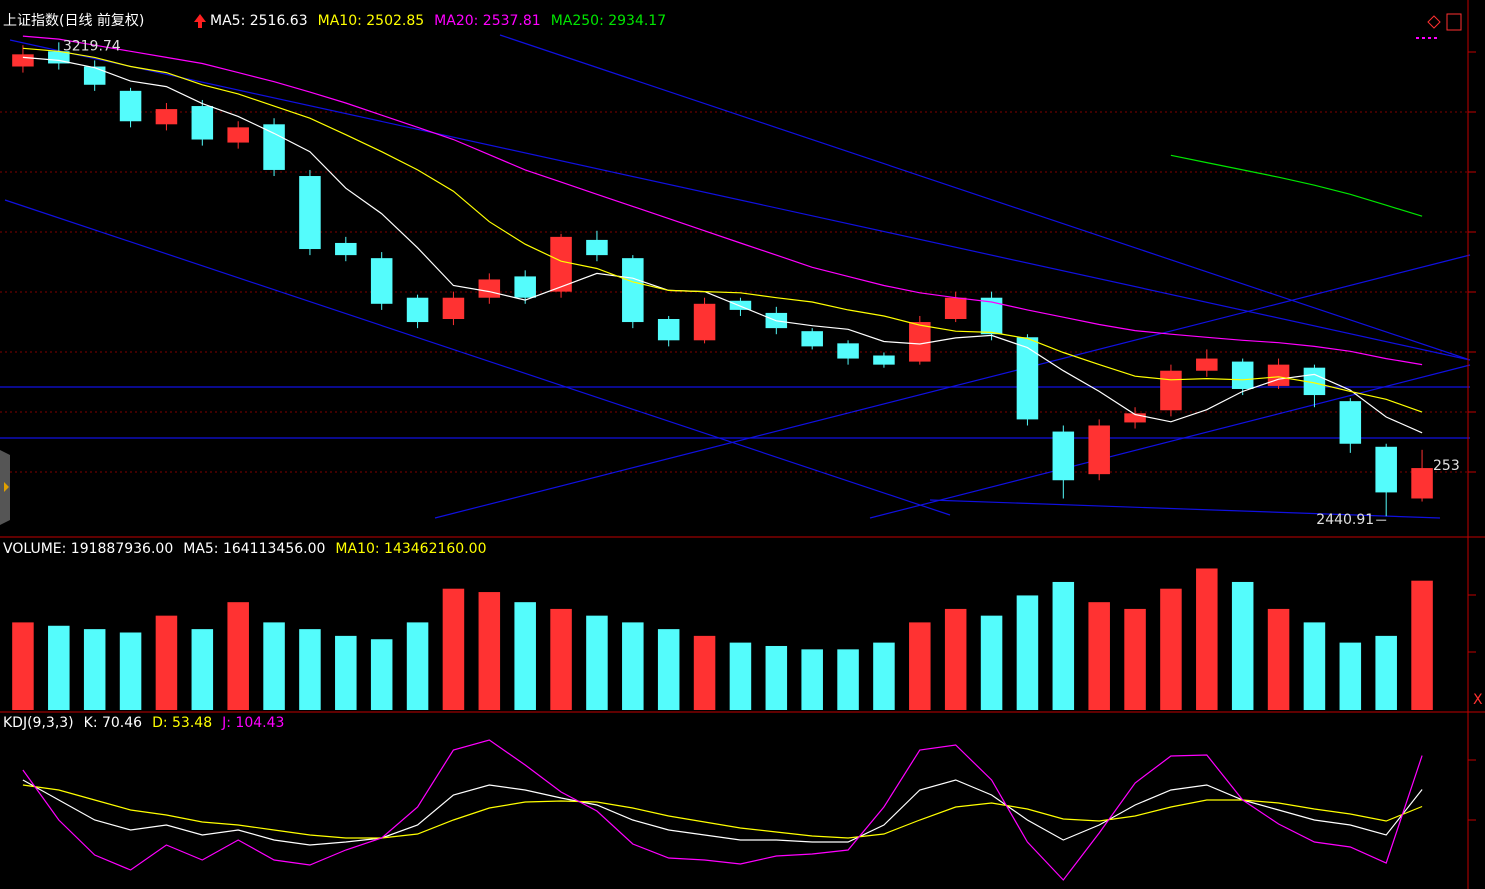 This screenshot has width=1485, height=889. I want to click on header-label: MA20: 2537.81, so click(487, 21).